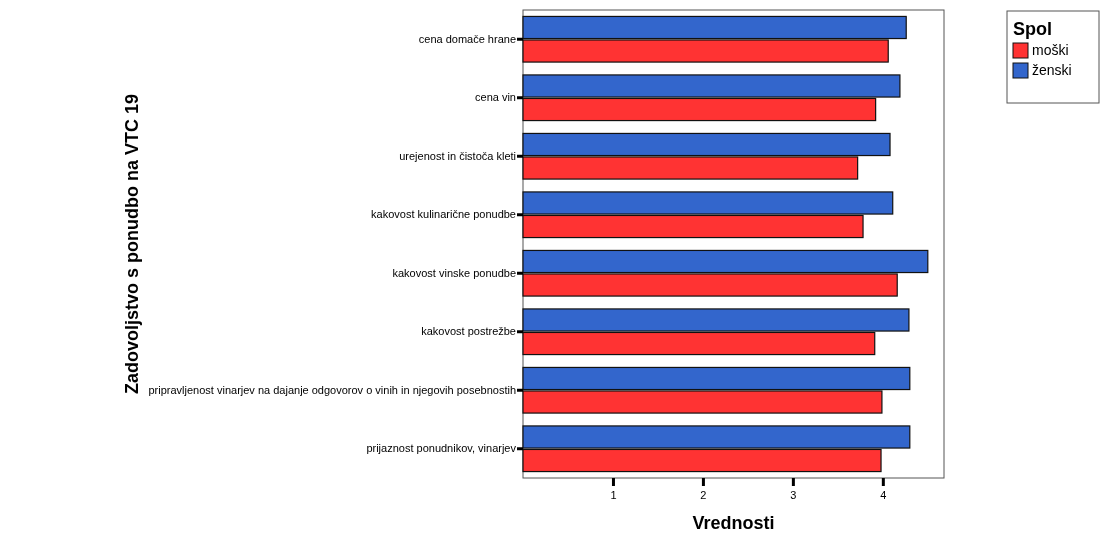  I want to click on legend-label: ženski, so click(1052, 70).